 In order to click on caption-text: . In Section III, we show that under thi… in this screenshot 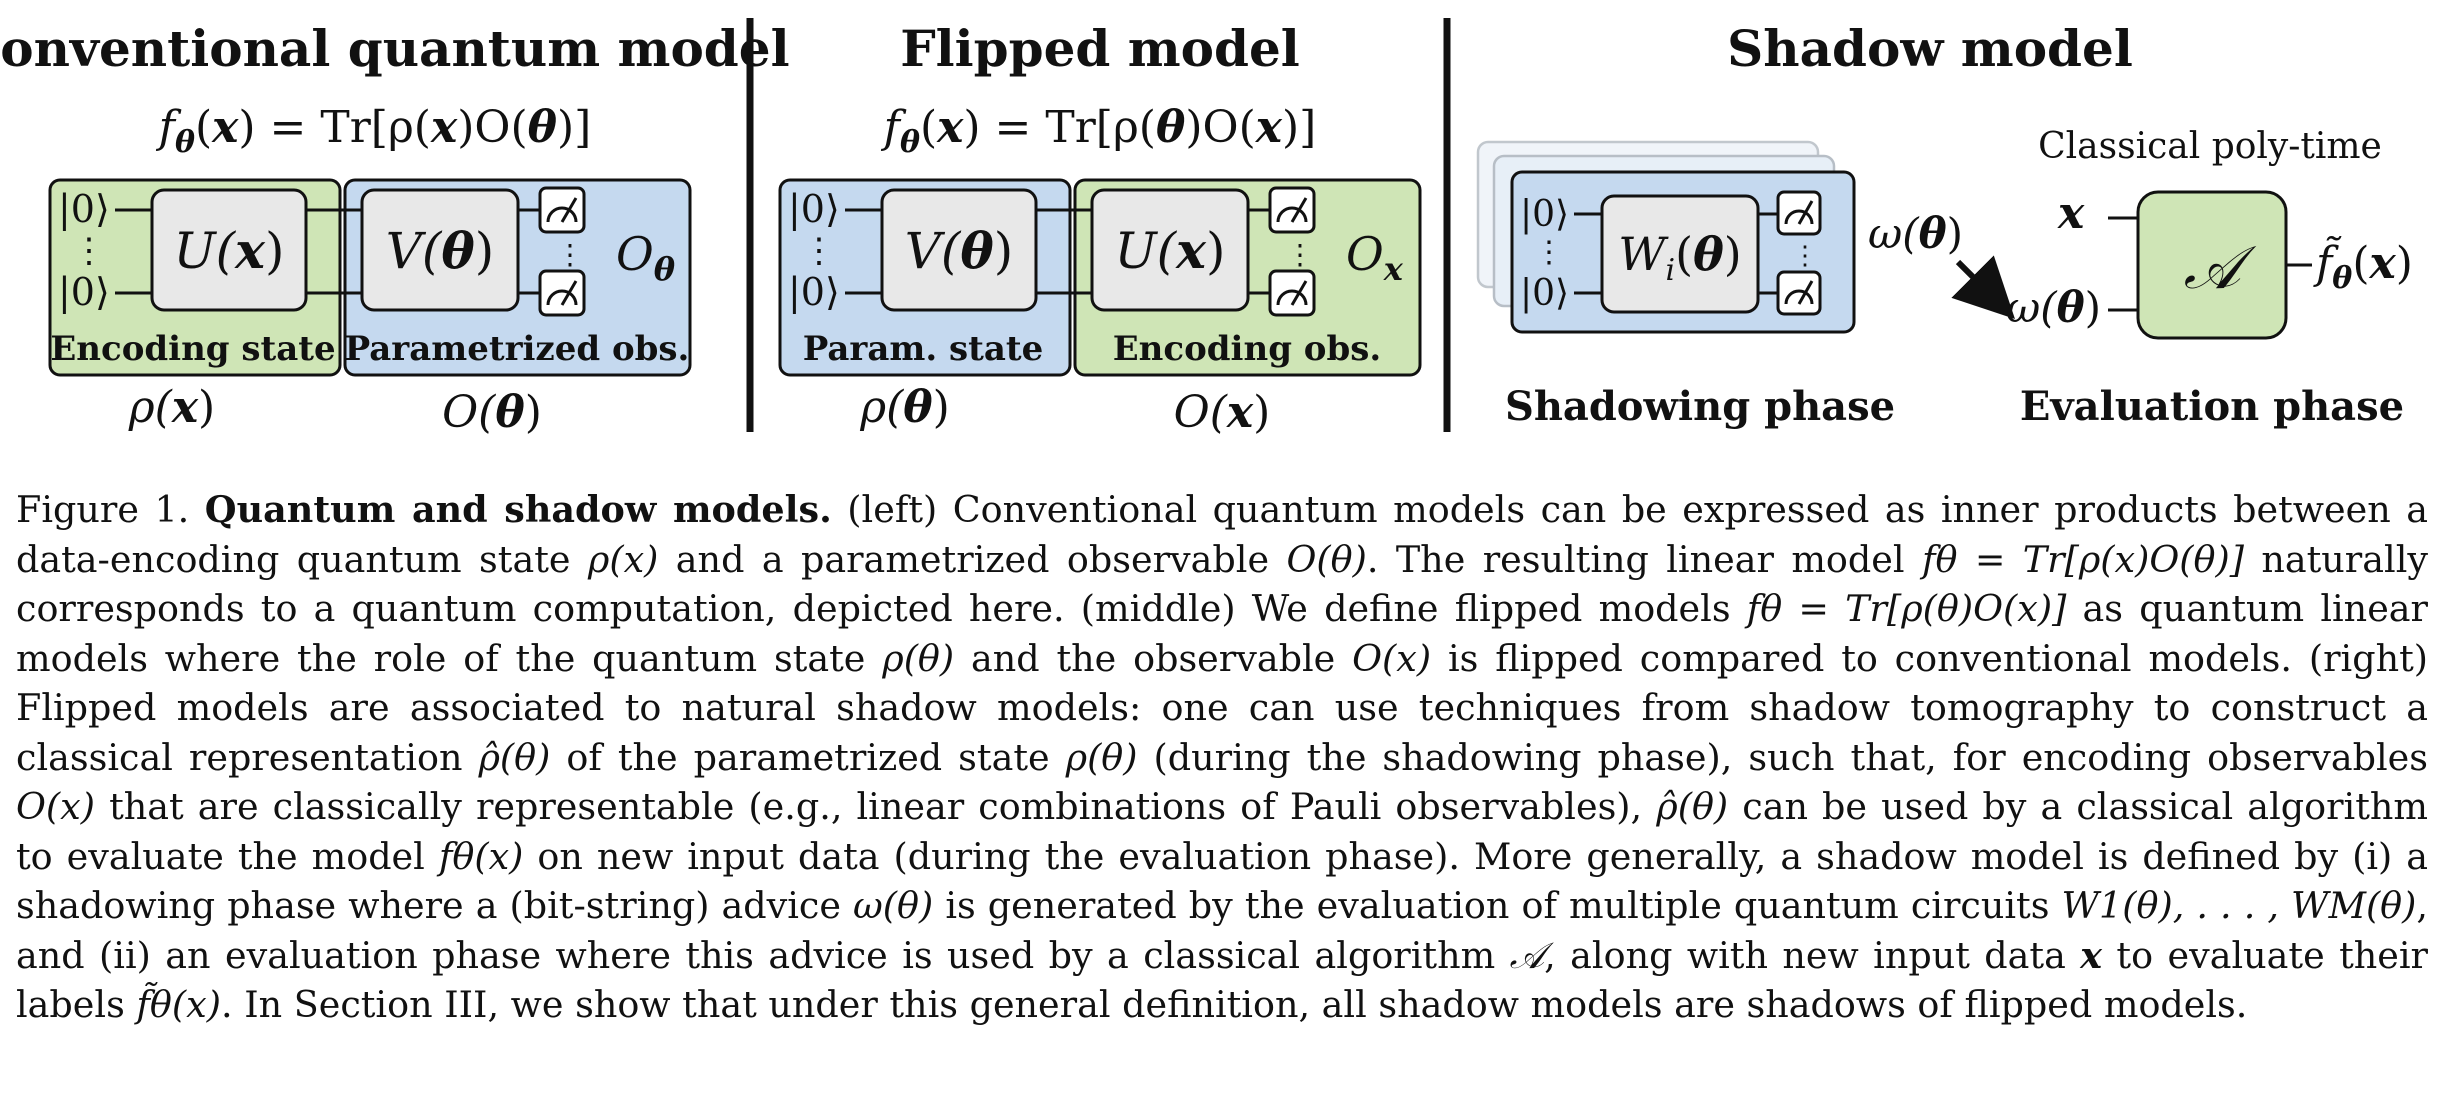, I will do `click(1234, 1004)`.